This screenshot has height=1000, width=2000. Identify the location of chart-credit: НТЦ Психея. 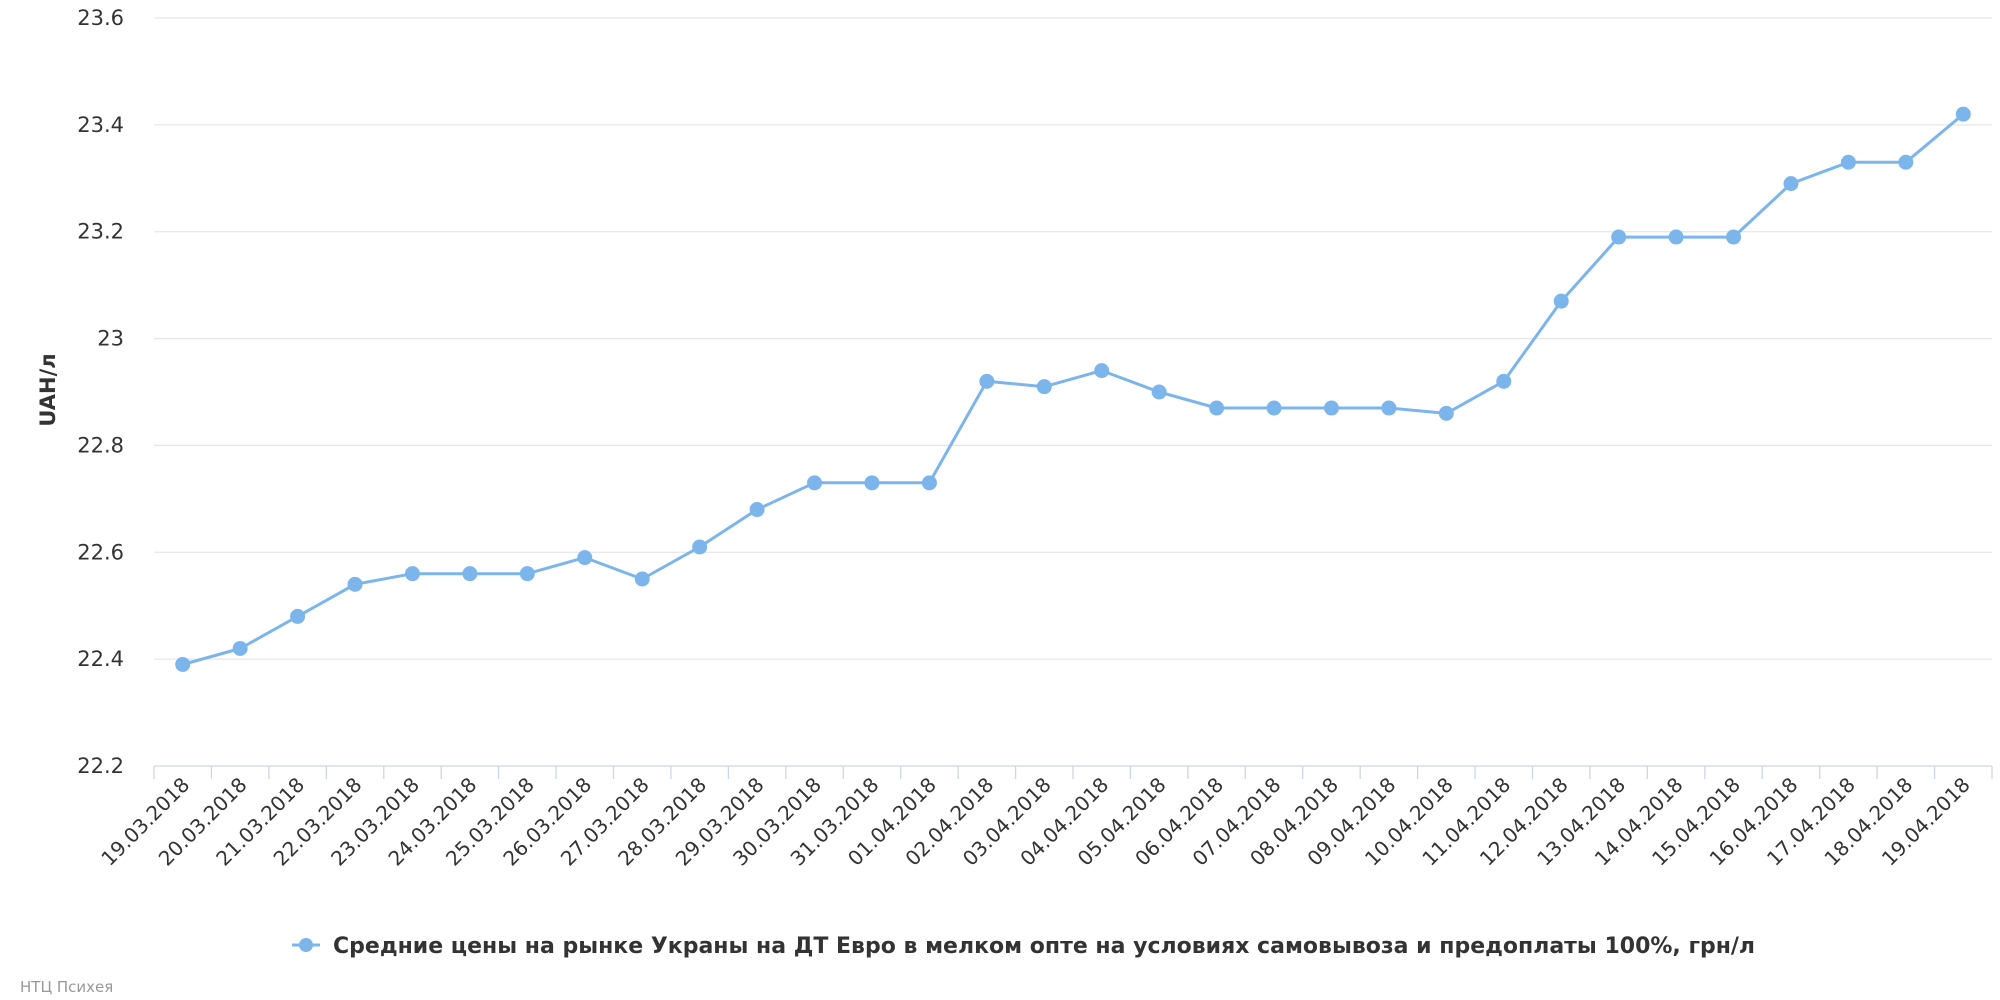
(66, 987).